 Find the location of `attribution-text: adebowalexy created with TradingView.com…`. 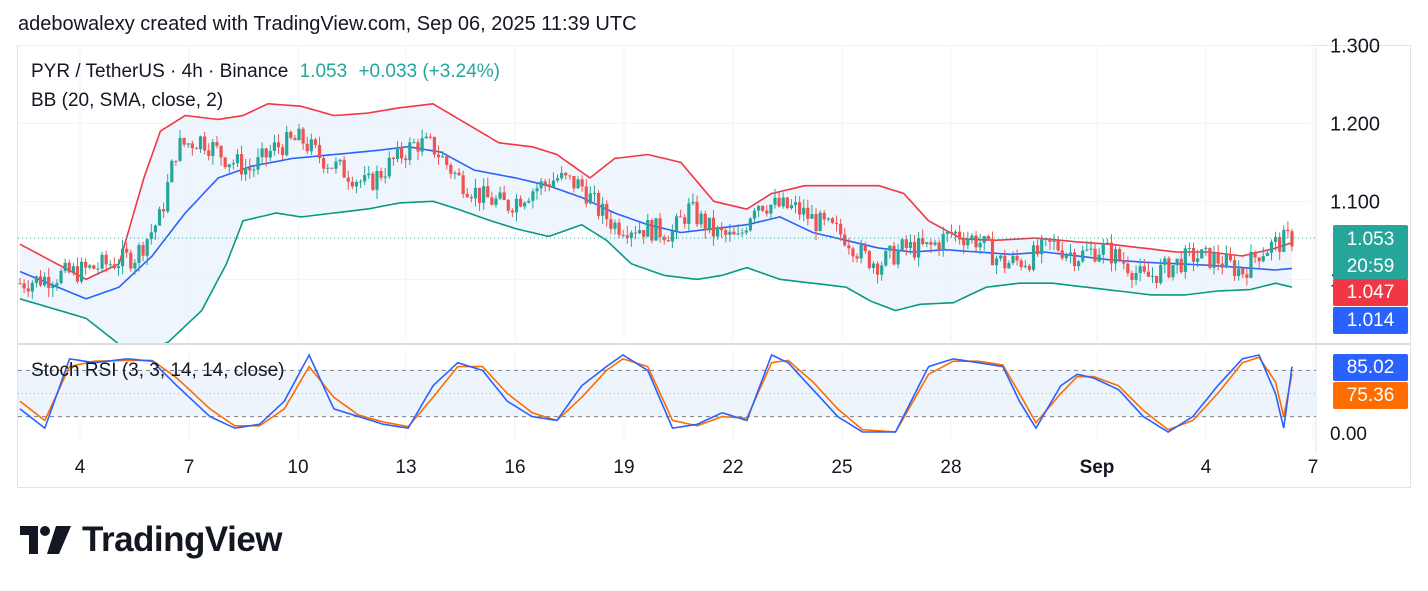

attribution-text: adebowalexy created with TradingView.com… is located at coordinates (327, 24).